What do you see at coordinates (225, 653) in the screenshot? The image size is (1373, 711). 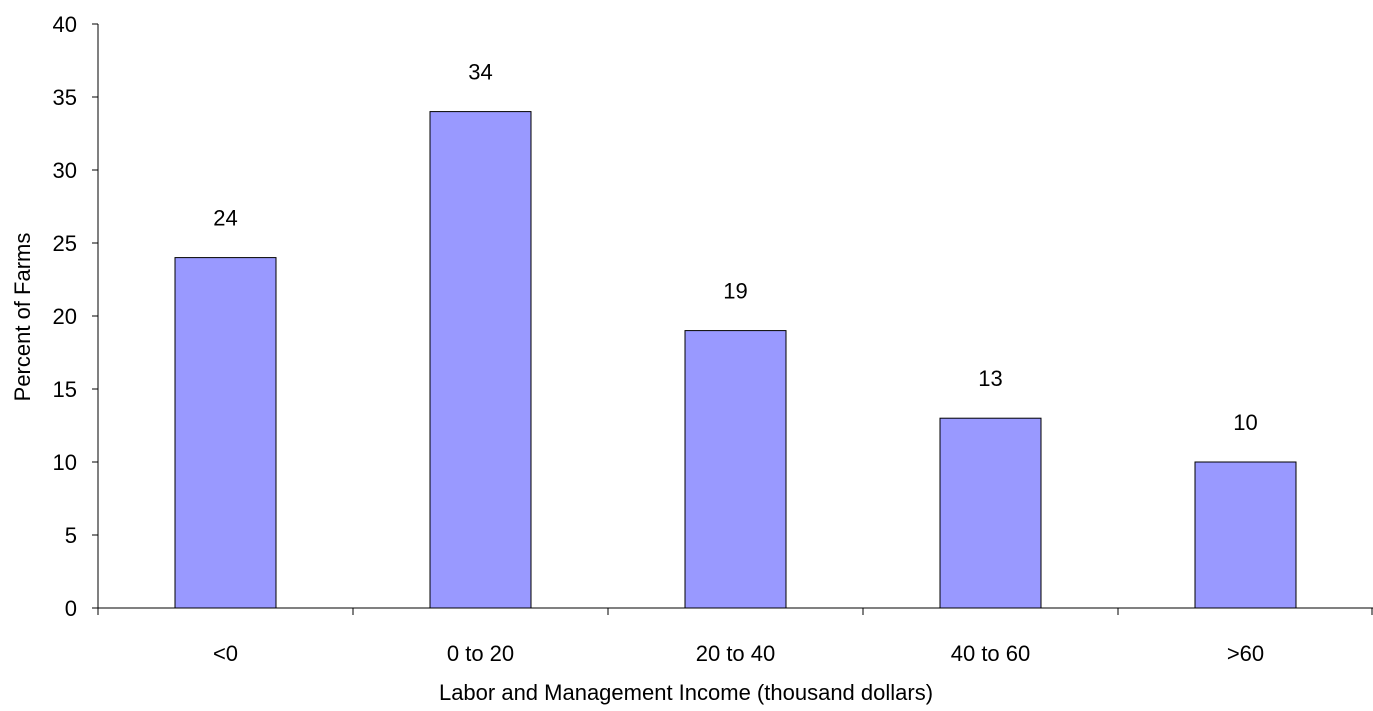 I see `x-tick-label: <0` at bounding box center [225, 653].